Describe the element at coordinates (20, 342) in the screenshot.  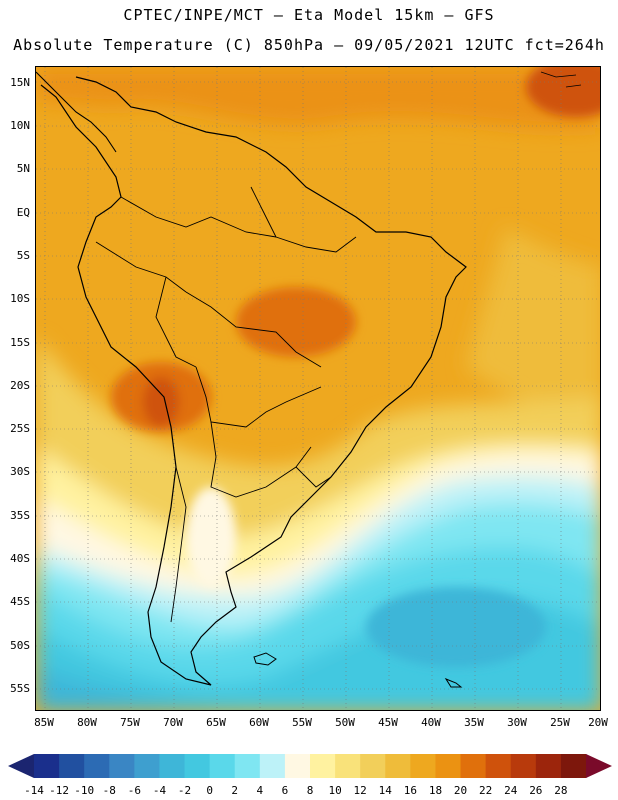
I see `lat-label: 15S` at that location.